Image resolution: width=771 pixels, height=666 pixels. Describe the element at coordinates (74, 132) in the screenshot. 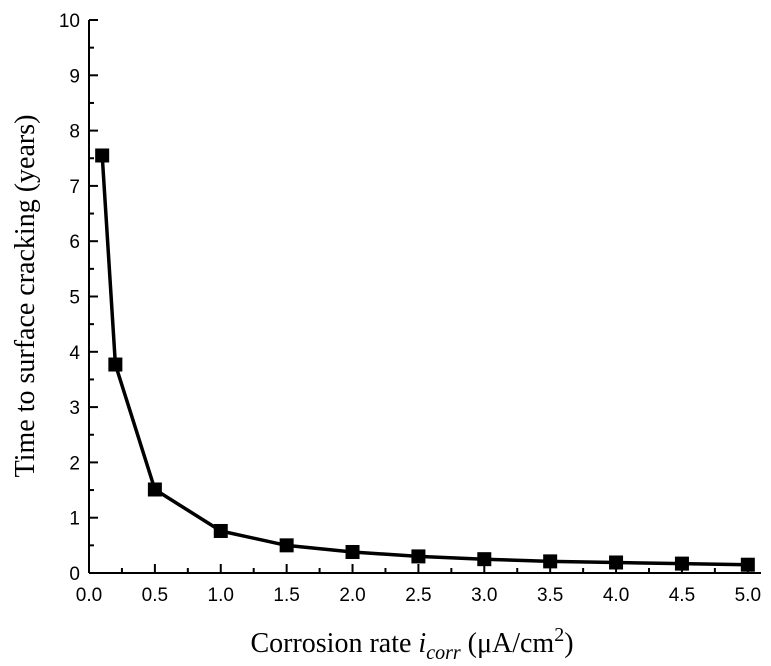

I see `y-tick-label: 8` at that location.